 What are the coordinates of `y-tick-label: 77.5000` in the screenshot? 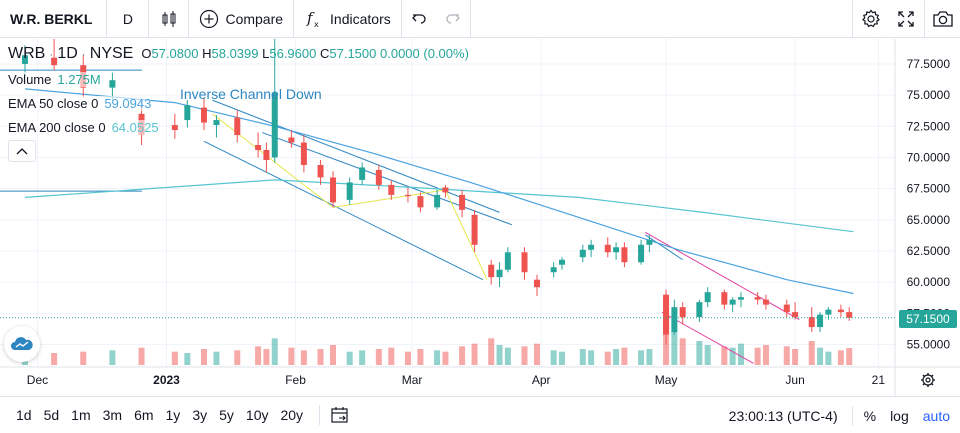 It's located at (929, 64).